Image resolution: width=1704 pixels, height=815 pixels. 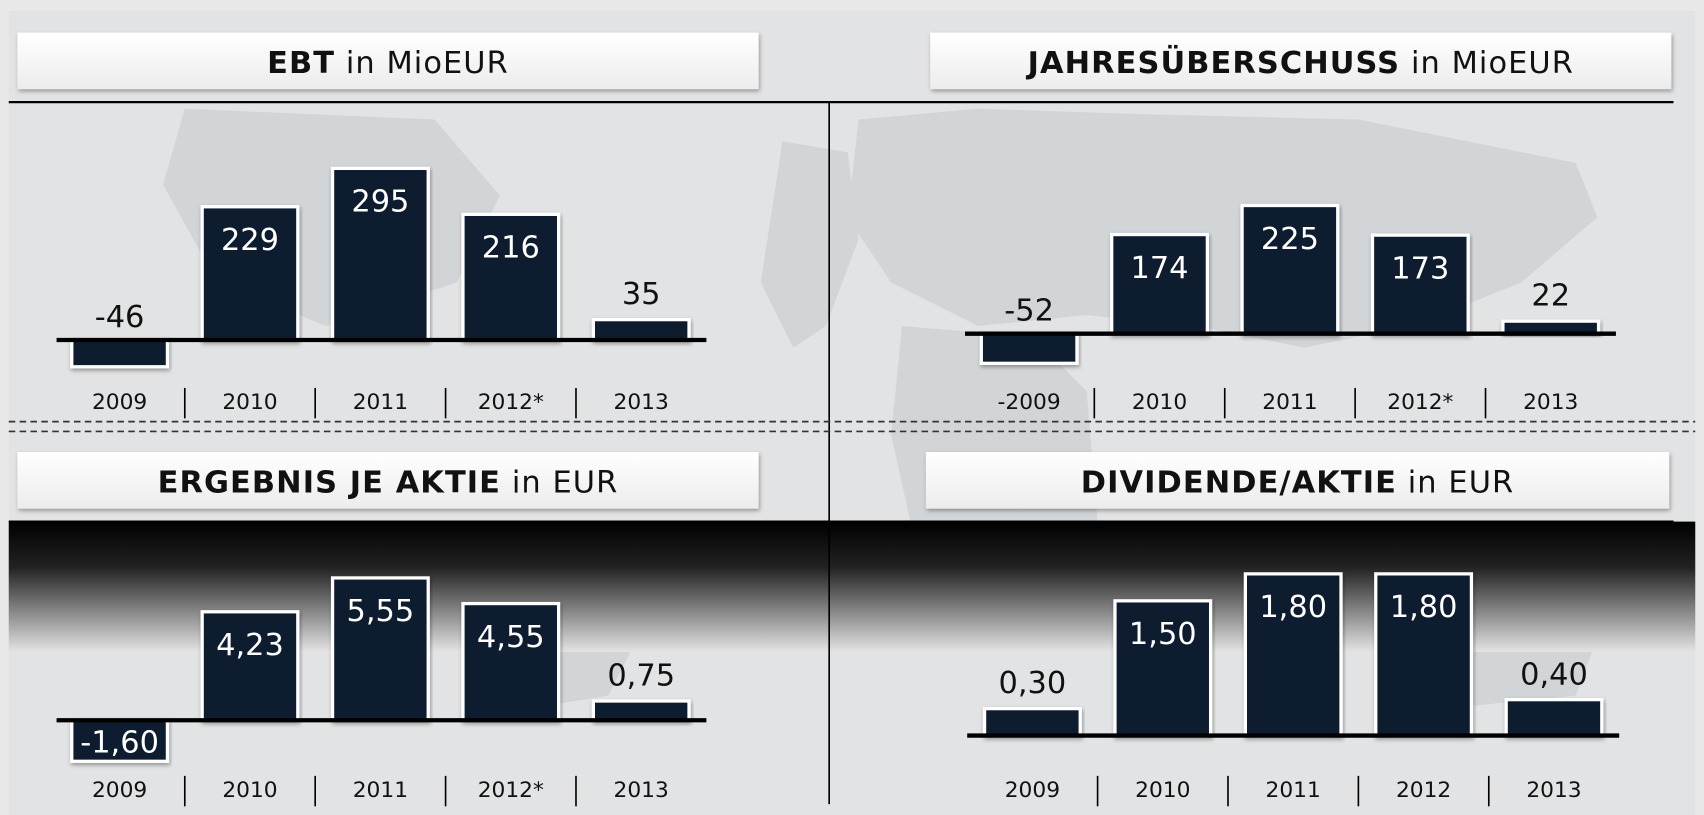 I want to click on chart-title: JAHRESÜBERSCHUSS in MioEUR, so click(x=1300, y=62).